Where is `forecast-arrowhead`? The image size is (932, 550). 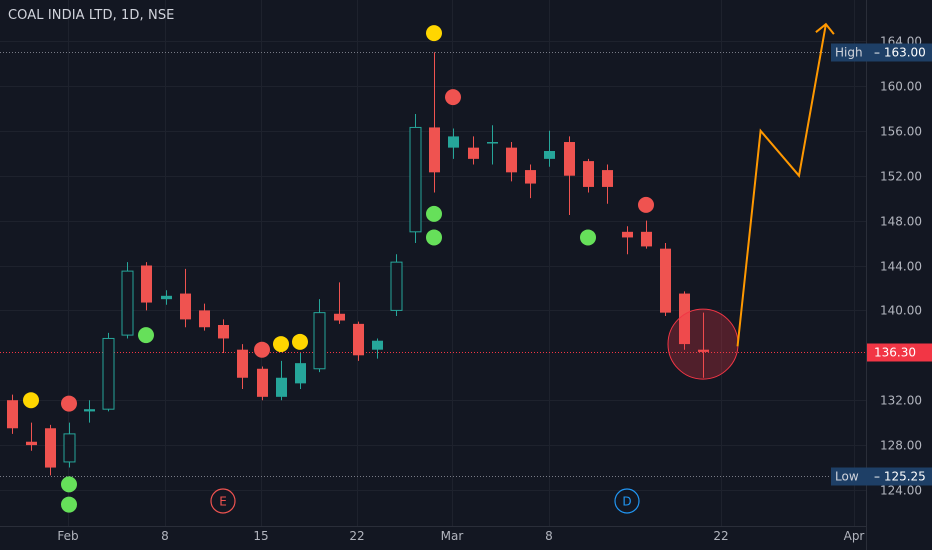 forecast-arrowhead is located at coordinates (825, 28).